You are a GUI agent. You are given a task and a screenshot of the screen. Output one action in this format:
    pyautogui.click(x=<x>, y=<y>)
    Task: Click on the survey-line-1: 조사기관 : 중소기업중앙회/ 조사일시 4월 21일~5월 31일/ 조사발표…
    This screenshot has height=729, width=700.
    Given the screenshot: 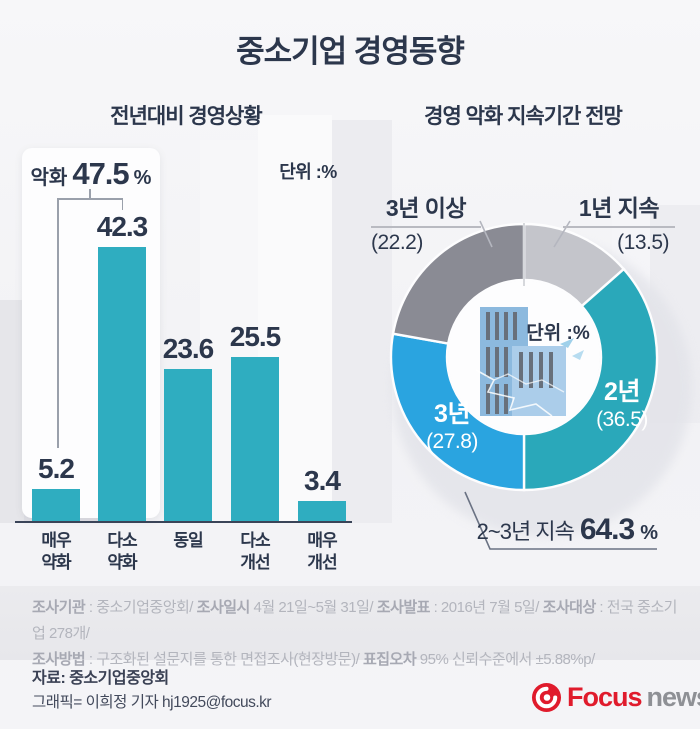 What is the action you would take?
    pyautogui.click(x=357, y=621)
    